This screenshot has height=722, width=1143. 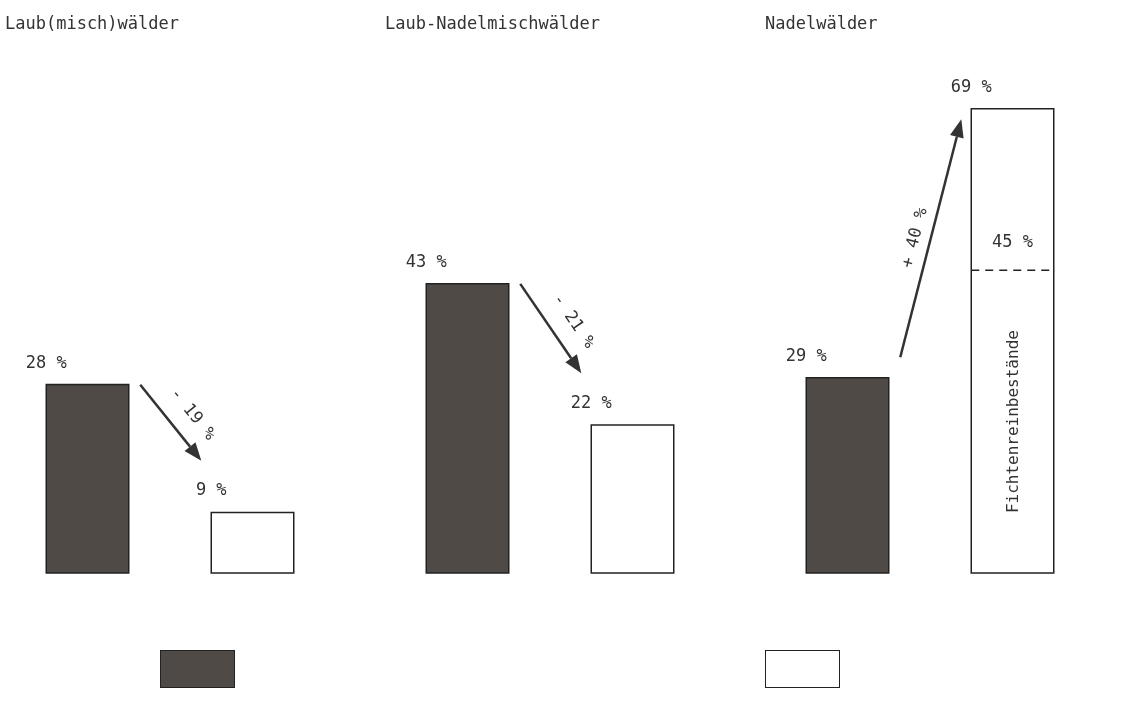 What do you see at coordinates (806, 354) in the screenshot?
I see `data-label: 29 %` at bounding box center [806, 354].